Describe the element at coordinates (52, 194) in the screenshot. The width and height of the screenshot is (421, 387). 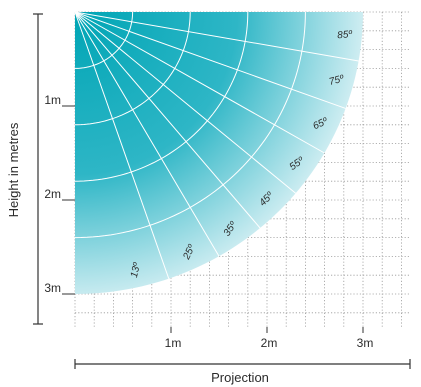
I see `y-tick-label: 2m` at that location.